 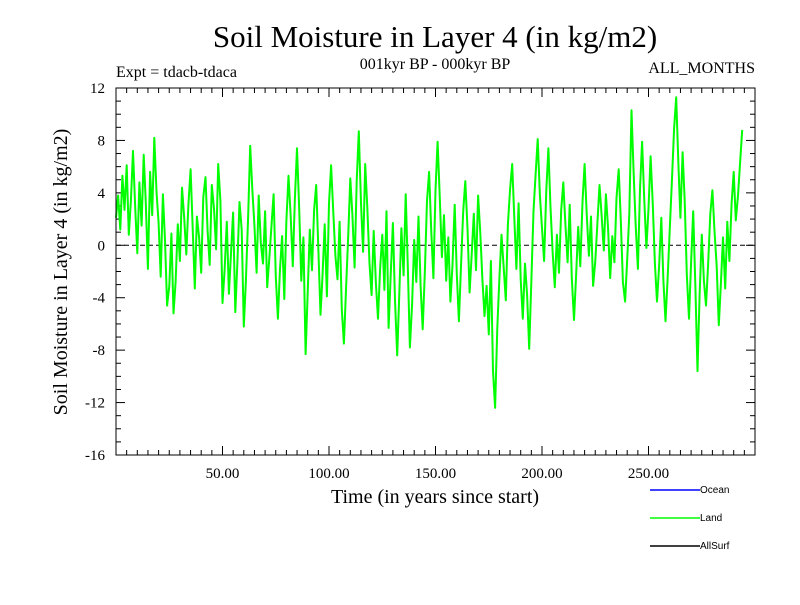 What do you see at coordinates (99, 299) in the screenshot?
I see `y-tick-label: -4` at bounding box center [99, 299].